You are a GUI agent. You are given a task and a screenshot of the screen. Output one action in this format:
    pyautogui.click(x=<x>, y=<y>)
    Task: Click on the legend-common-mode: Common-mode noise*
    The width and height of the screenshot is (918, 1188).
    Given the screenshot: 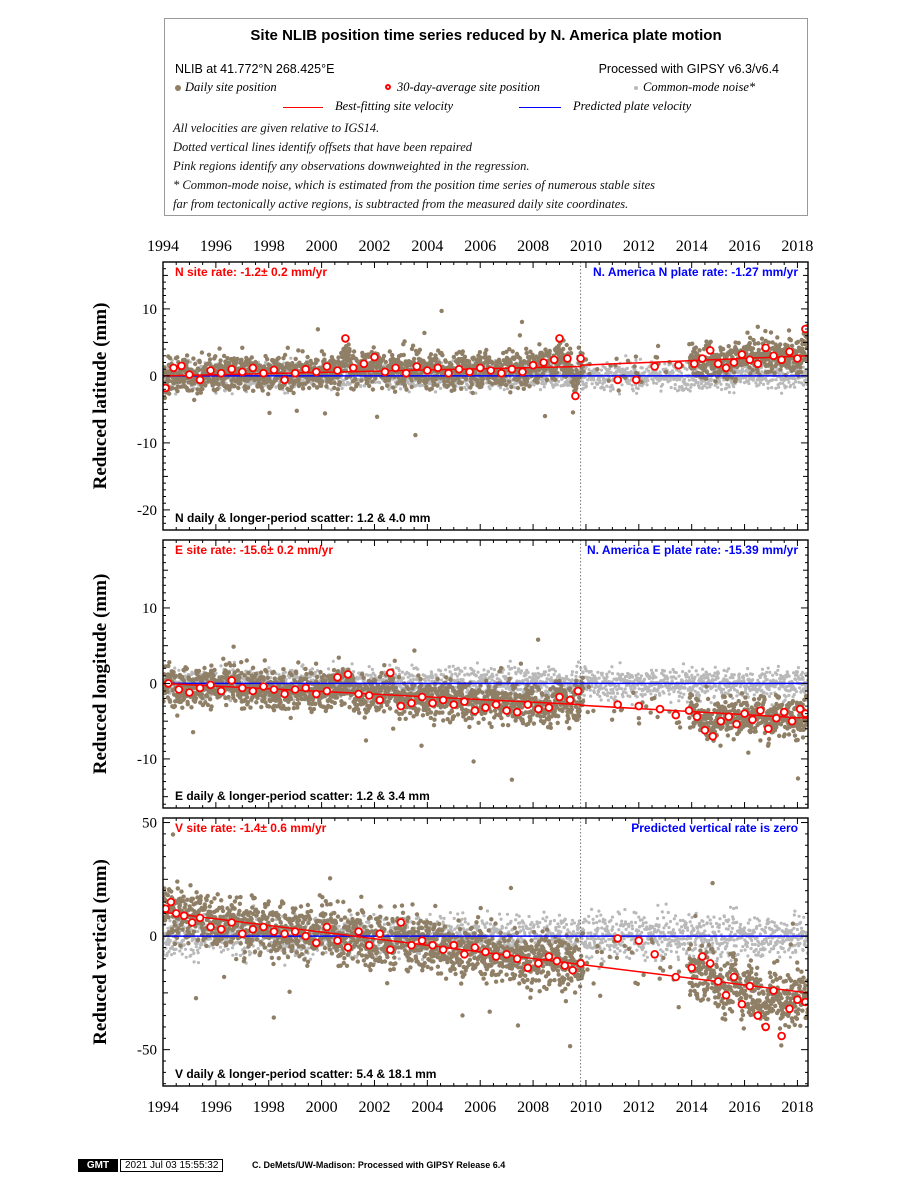 What is the action you would take?
    pyautogui.click(x=699, y=87)
    